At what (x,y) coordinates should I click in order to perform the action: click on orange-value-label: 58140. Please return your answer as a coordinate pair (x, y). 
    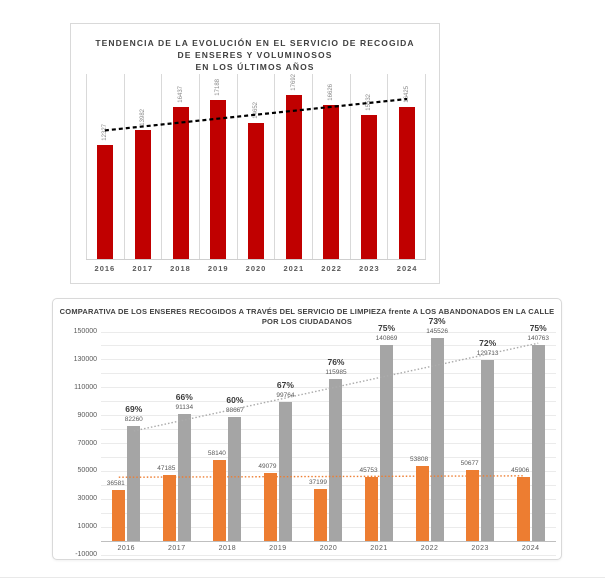
    Looking at the image, I should click on (216, 454).